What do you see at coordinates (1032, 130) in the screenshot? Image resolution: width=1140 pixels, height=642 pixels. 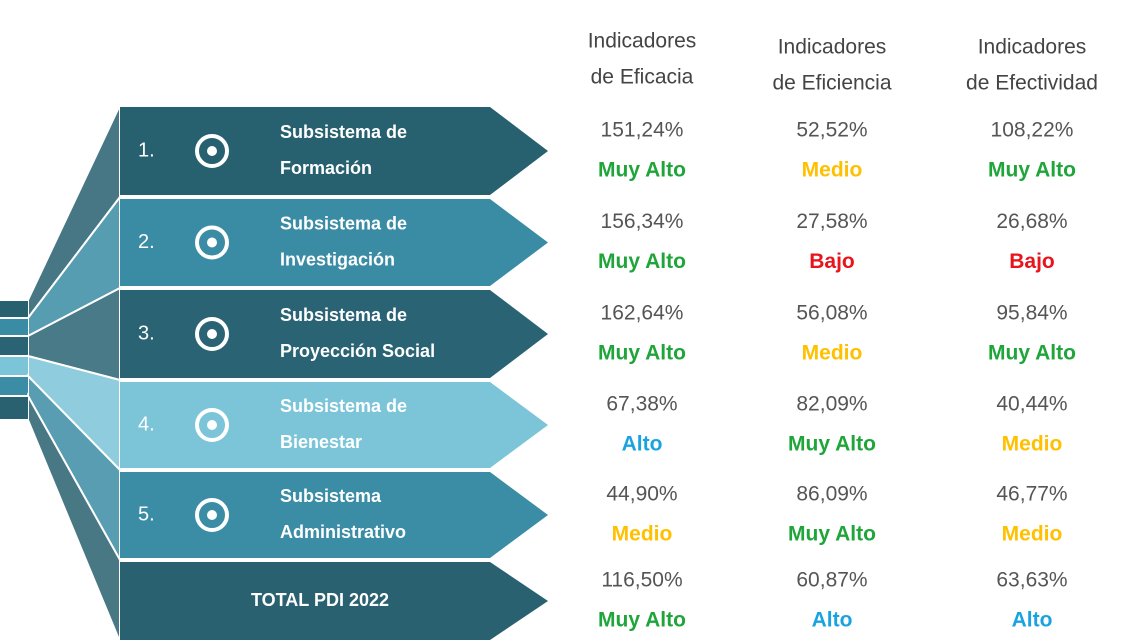 I see `percent: 108,22%` at bounding box center [1032, 130].